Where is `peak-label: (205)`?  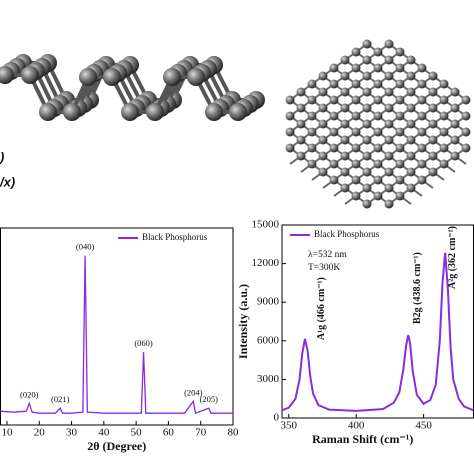
peak-label: (205) is located at coordinates (209, 399).